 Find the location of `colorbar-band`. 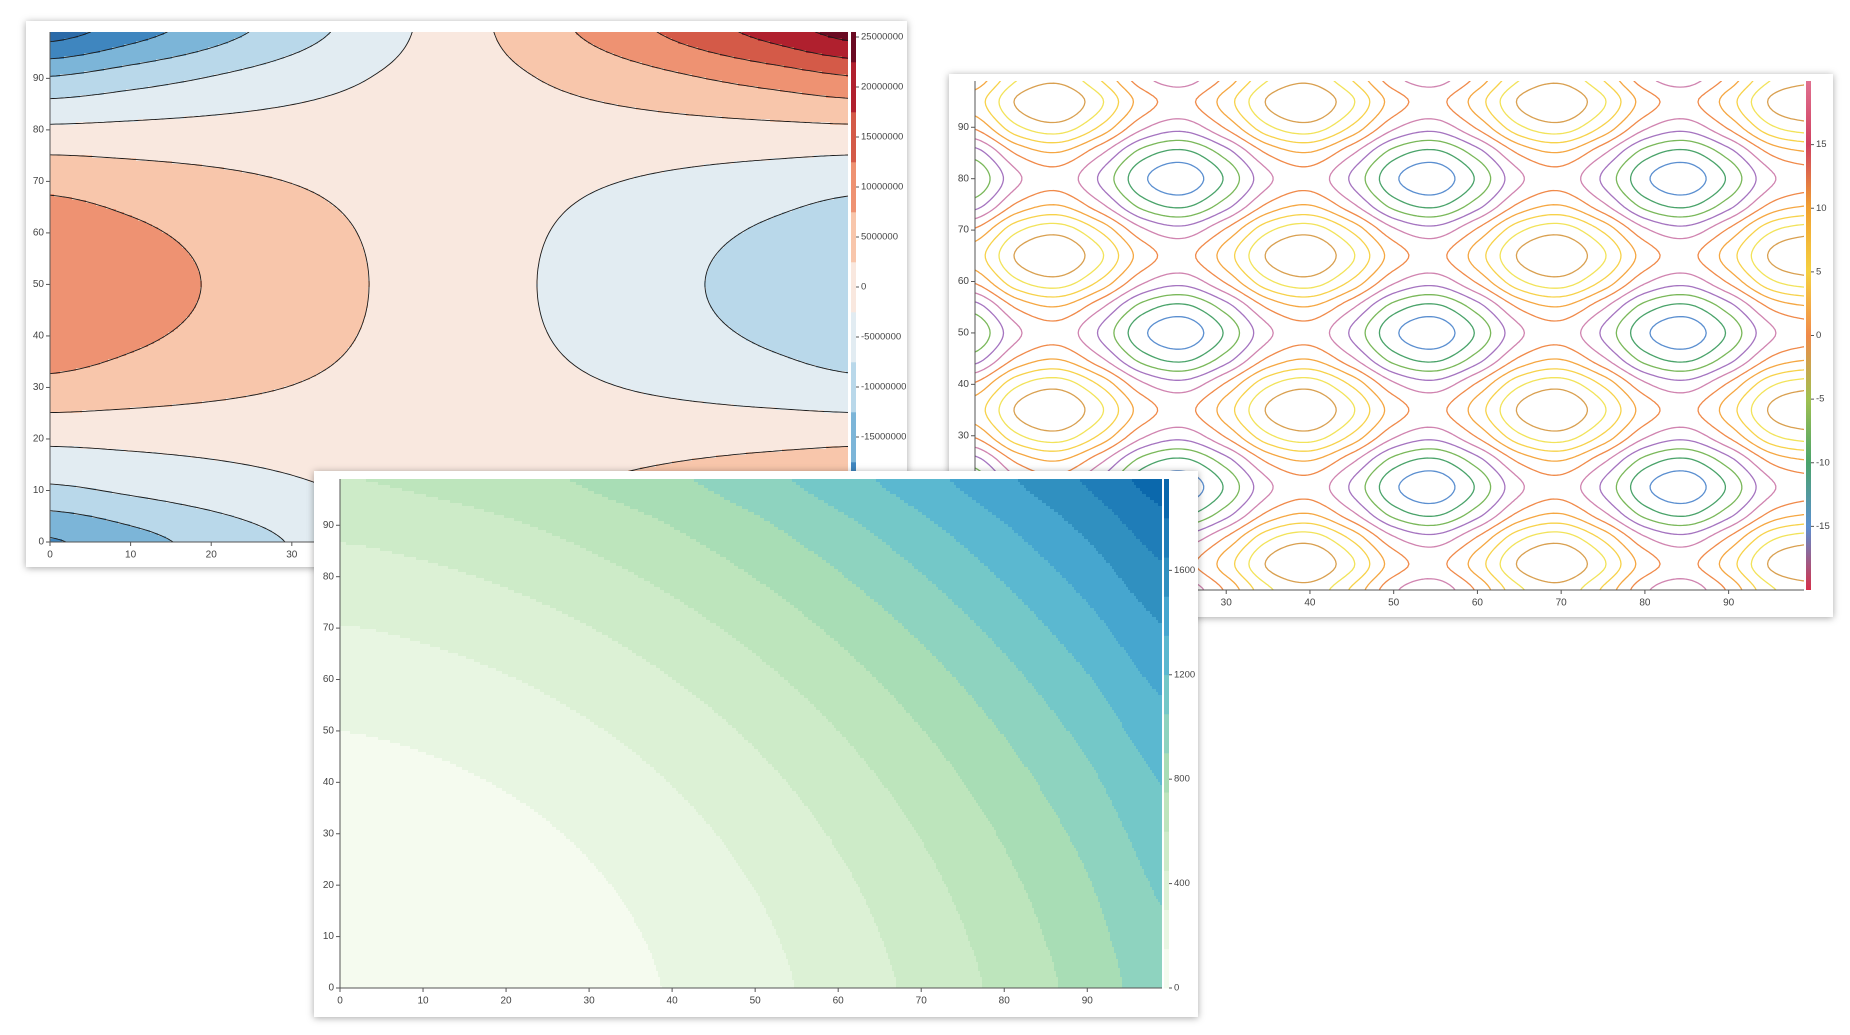

colorbar-band is located at coordinates (853, 387).